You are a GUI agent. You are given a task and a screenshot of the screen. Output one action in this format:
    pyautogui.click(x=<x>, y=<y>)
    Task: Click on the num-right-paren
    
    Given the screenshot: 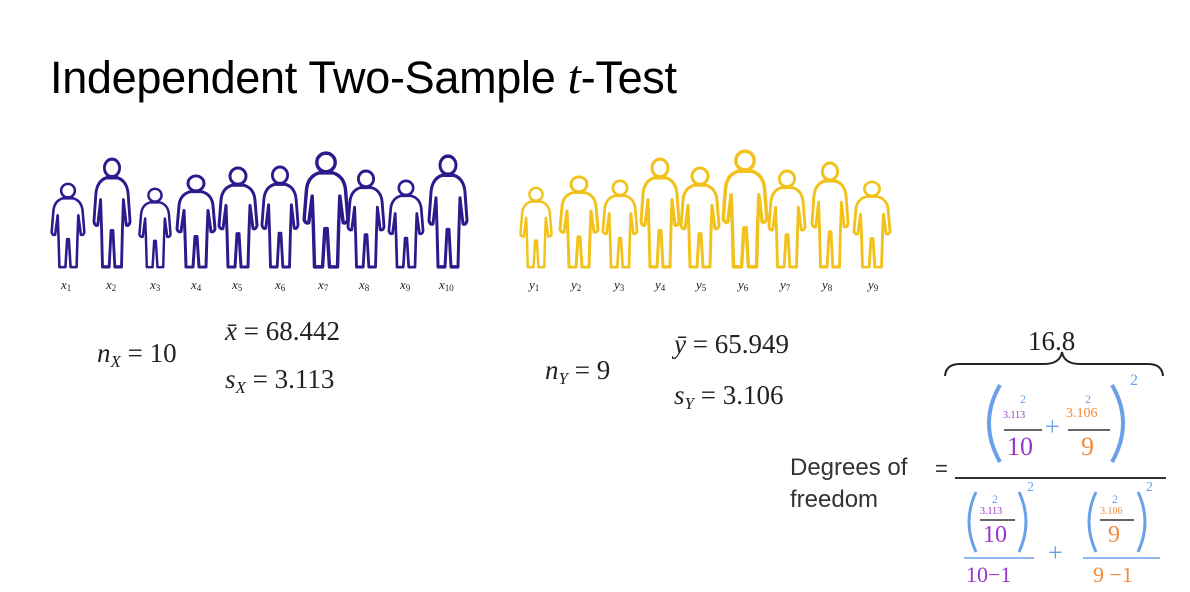 What is the action you would take?
    pyautogui.click(x=1117, y=423)
    